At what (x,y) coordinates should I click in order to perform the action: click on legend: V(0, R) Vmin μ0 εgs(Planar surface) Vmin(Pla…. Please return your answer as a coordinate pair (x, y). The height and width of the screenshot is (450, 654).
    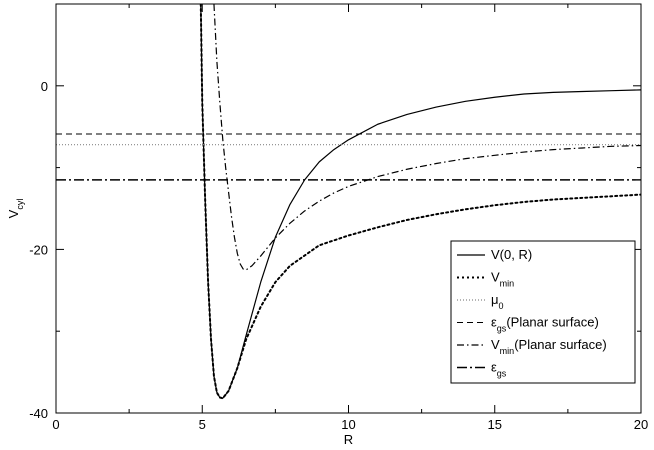
    Looking at the image, I should click on (543, 312).